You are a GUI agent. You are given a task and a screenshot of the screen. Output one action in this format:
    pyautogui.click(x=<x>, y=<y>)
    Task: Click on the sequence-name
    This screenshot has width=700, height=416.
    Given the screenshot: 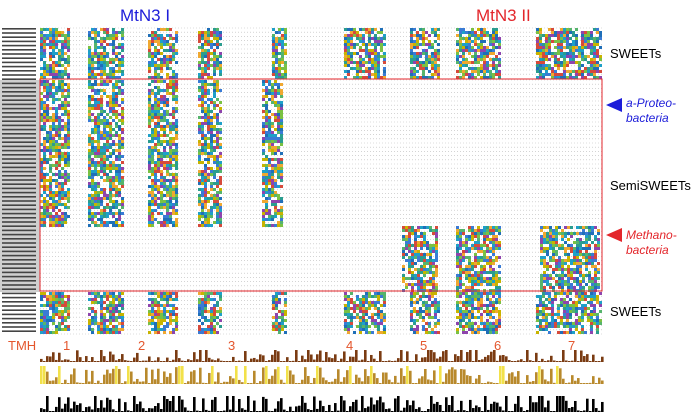 What is the action you would take?
    pyautogui.click(x=19, y=281)
    